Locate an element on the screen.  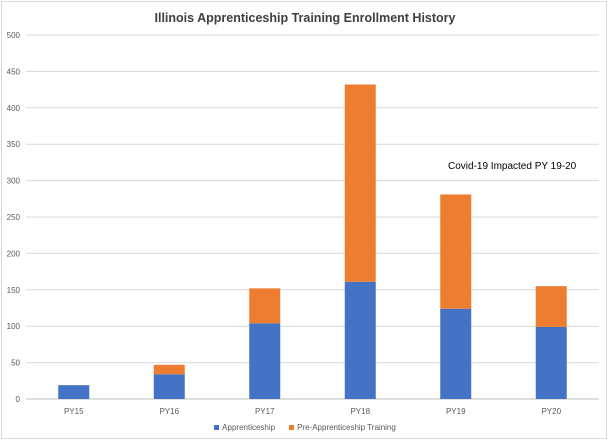
legend-swatch-apprenticeship is located at coordinates (217, 427).